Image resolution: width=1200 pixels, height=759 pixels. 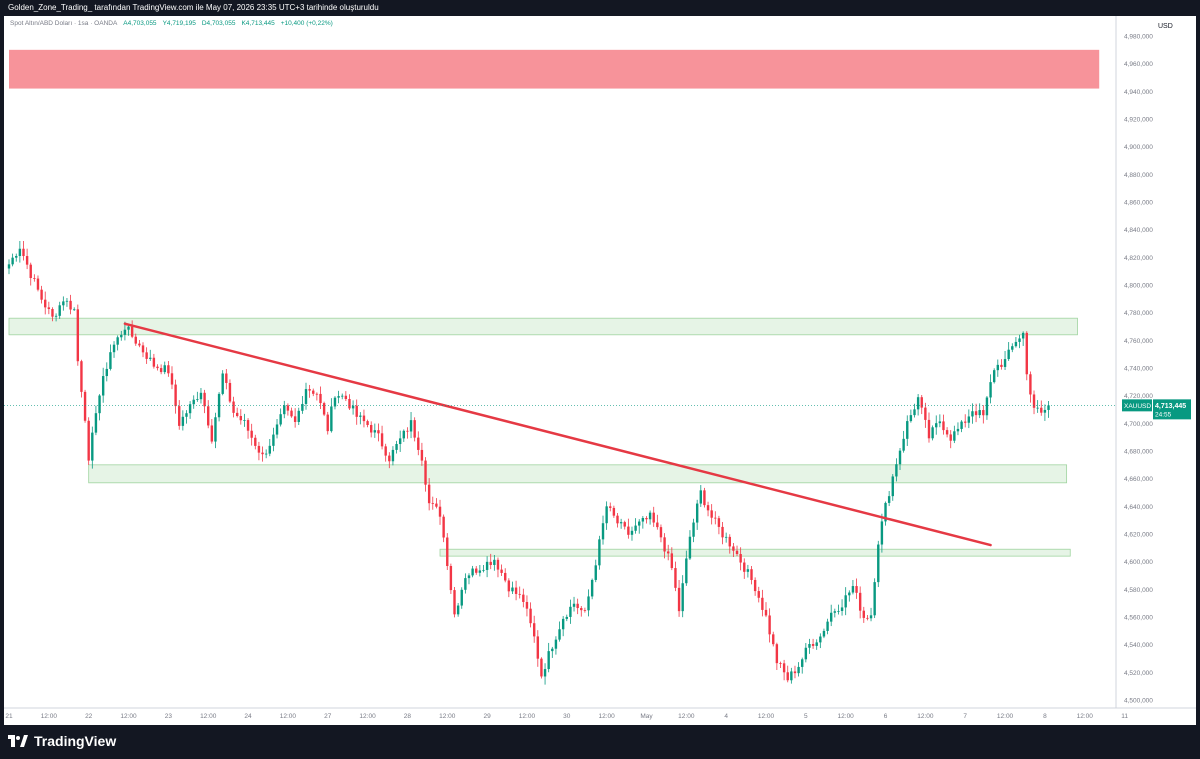 I want to click on x-tick-label: 22, so click(x=89, y=716).